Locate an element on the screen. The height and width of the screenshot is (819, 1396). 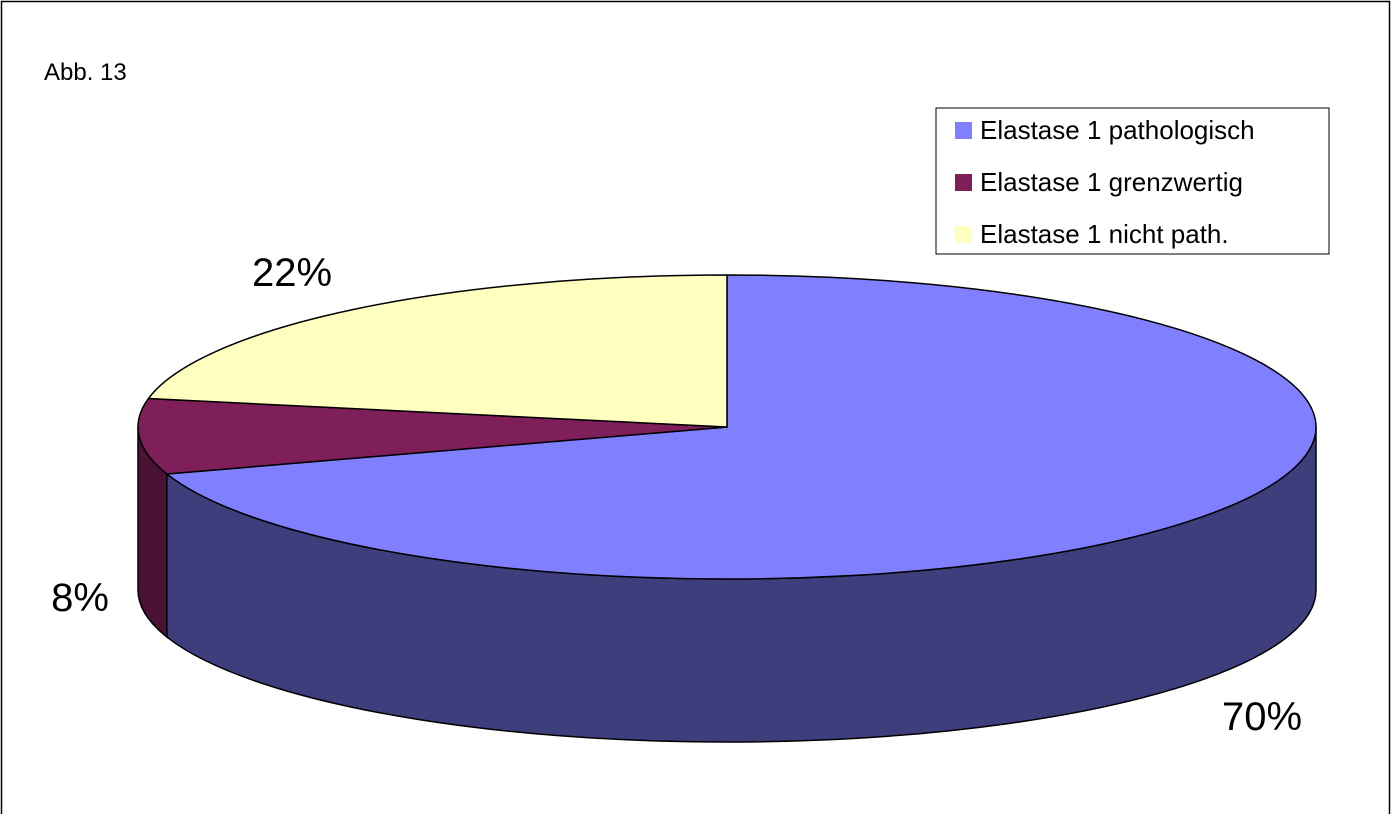
data-label-1: 8% is located at coordinates (80, 598).